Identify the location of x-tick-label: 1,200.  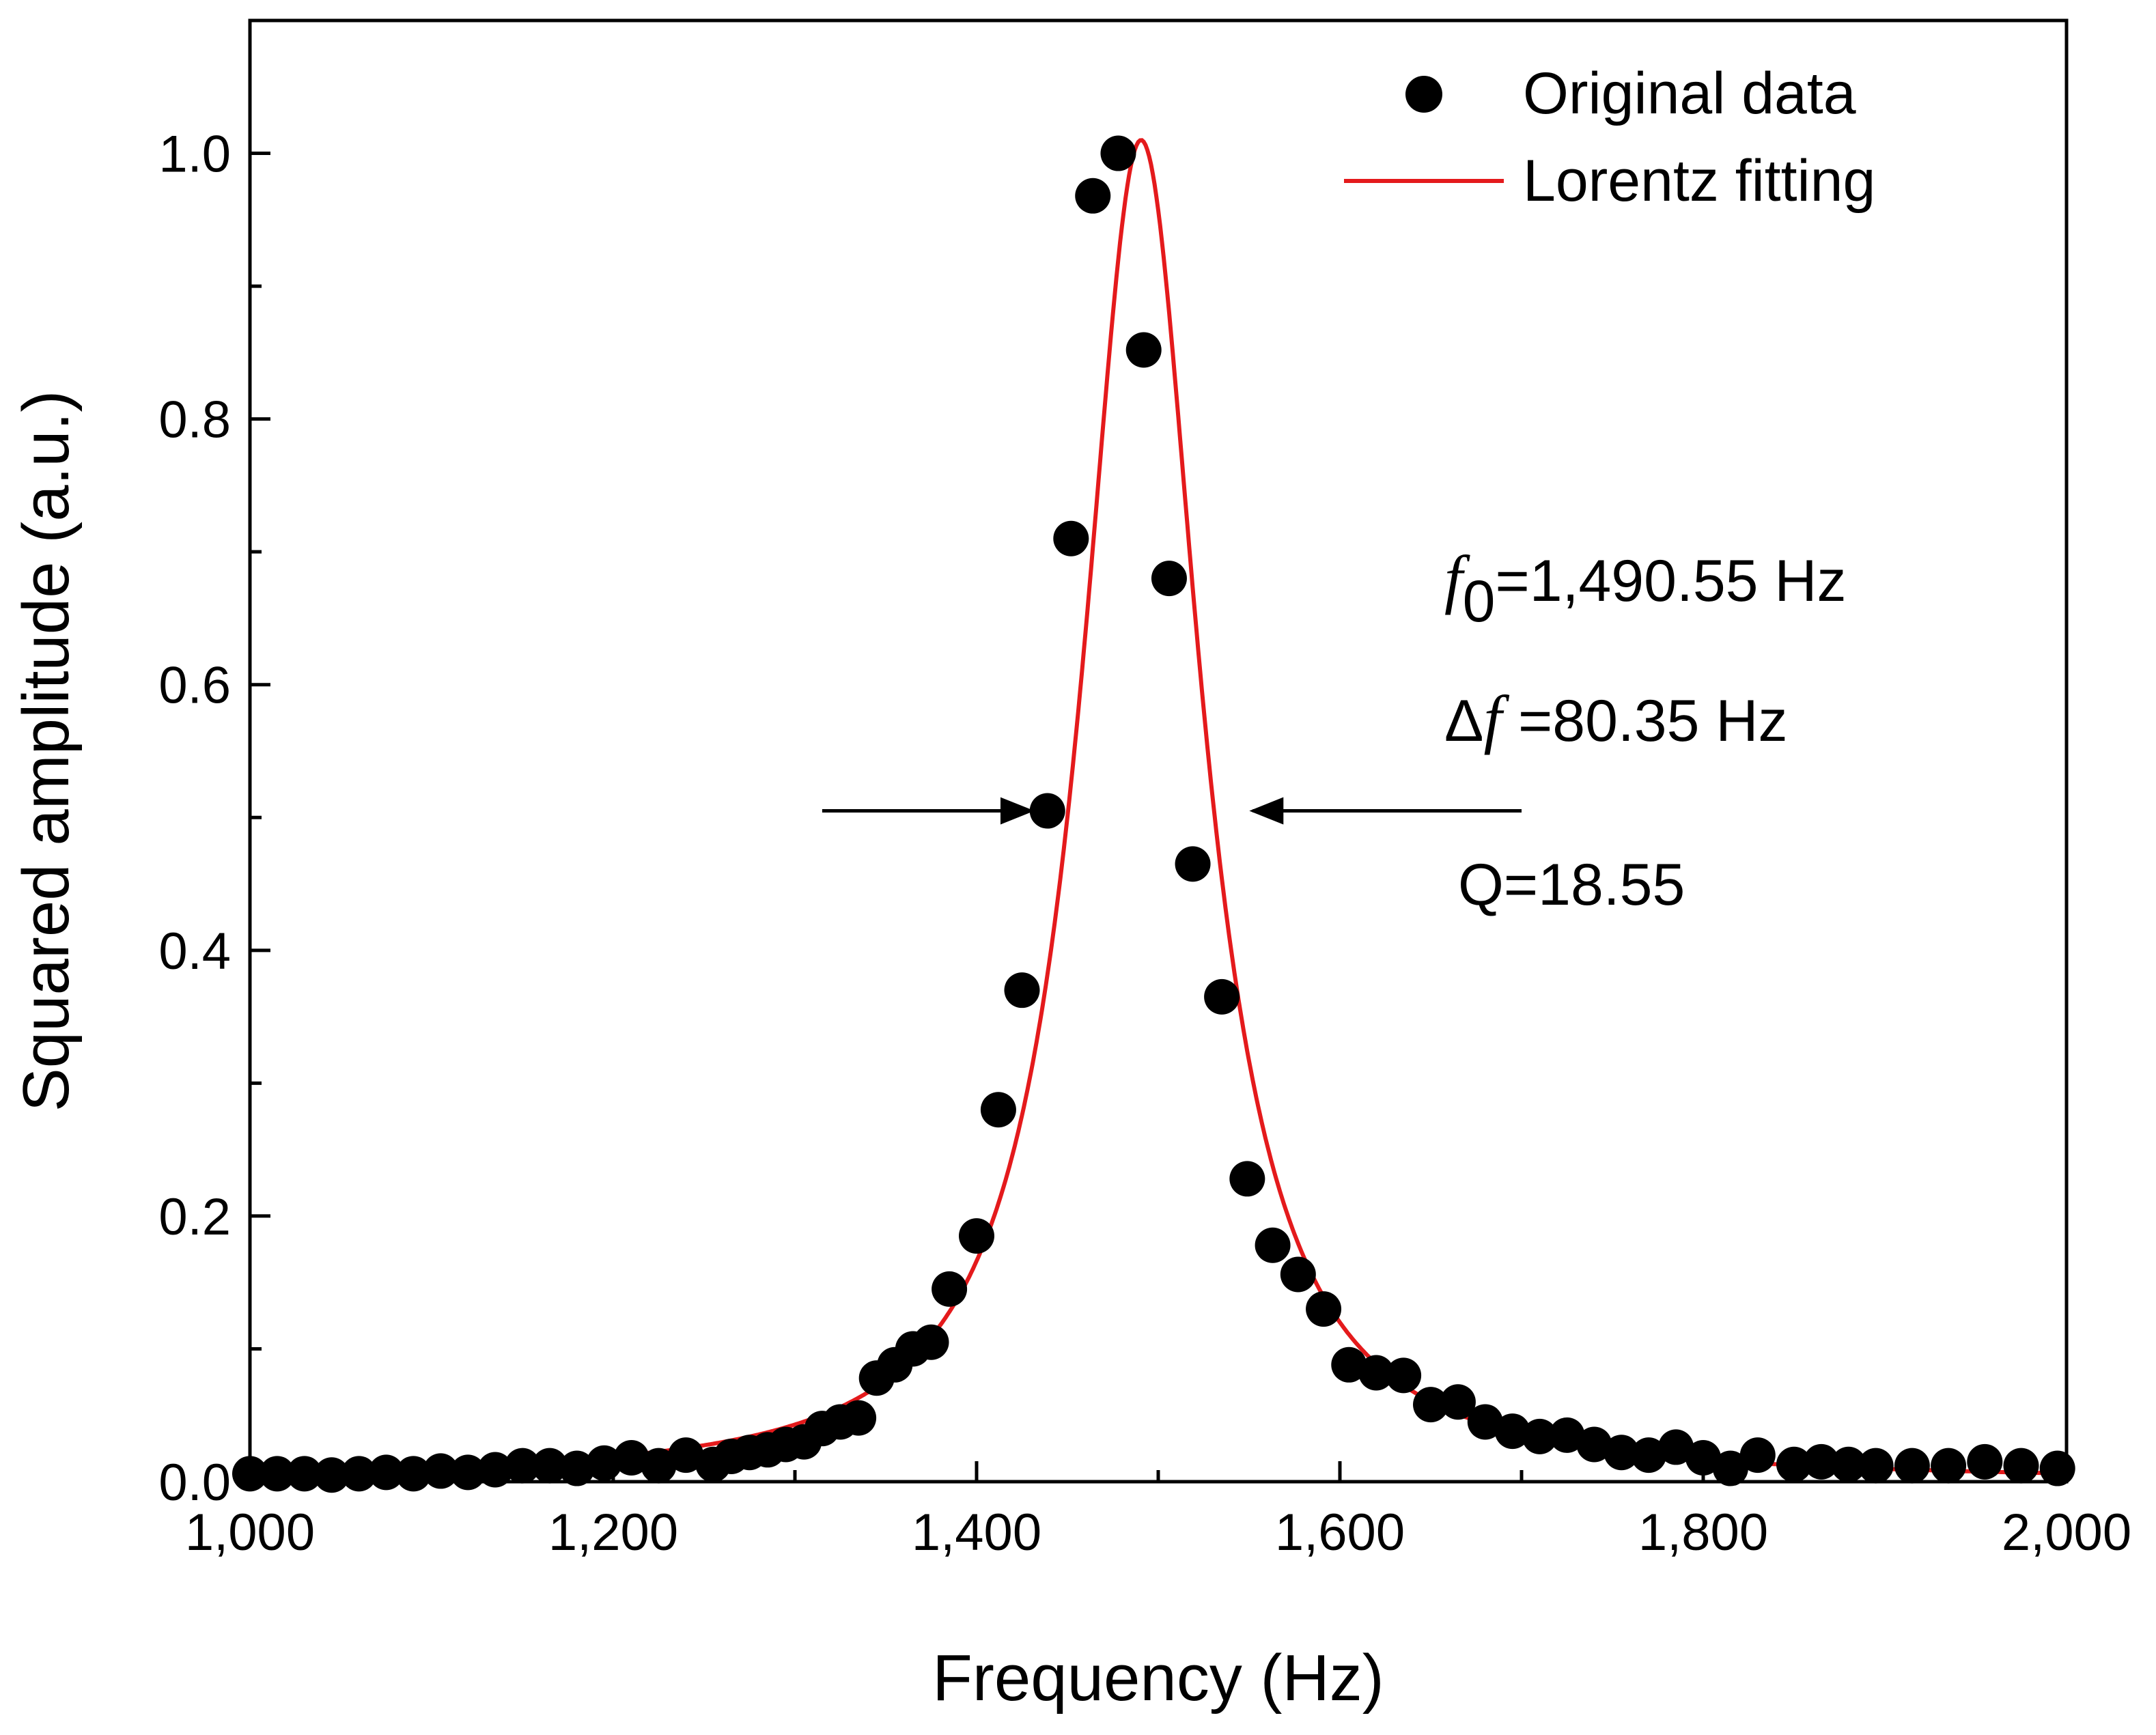
(613, 1533).